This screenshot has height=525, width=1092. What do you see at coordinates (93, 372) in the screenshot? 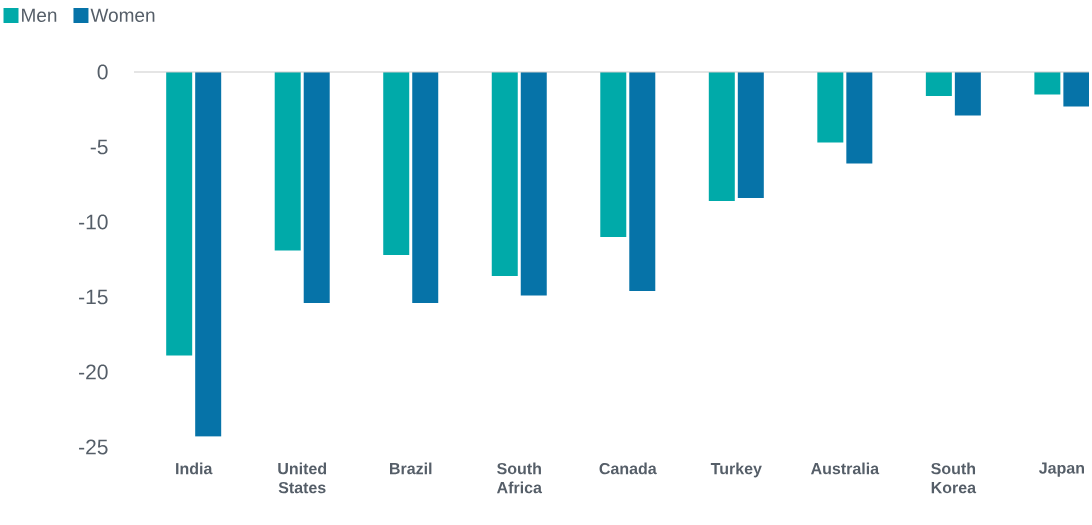
I see `y-tick-label: -20` at bounding box center [93, 372].